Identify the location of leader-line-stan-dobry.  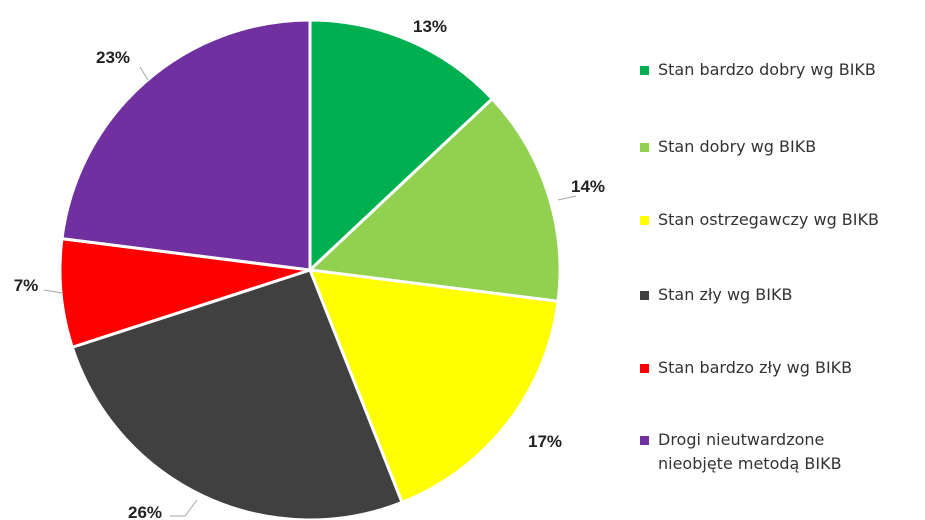
(567, 198).